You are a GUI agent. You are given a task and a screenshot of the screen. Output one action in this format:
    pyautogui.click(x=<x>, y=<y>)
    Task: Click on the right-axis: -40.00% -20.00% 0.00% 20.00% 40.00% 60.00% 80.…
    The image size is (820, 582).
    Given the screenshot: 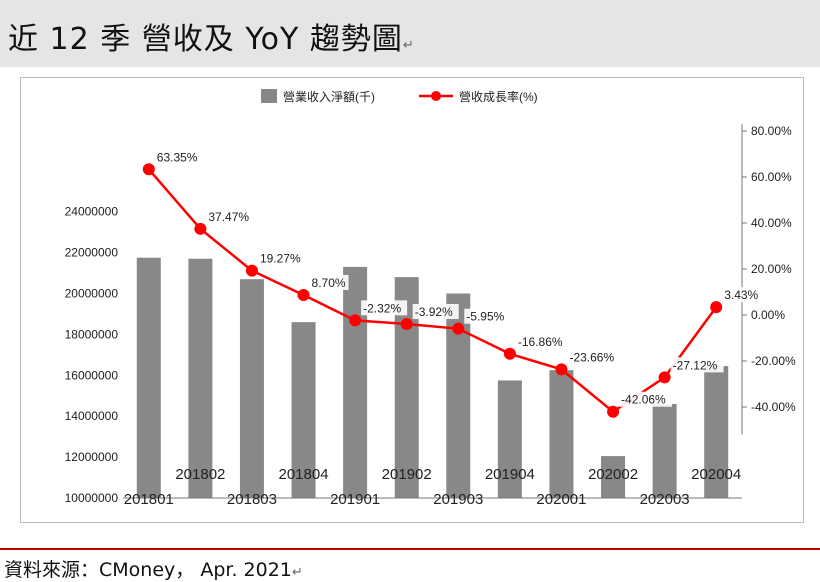 What is the action you would take?
    pyautogui.click(x=768, y=279)
    